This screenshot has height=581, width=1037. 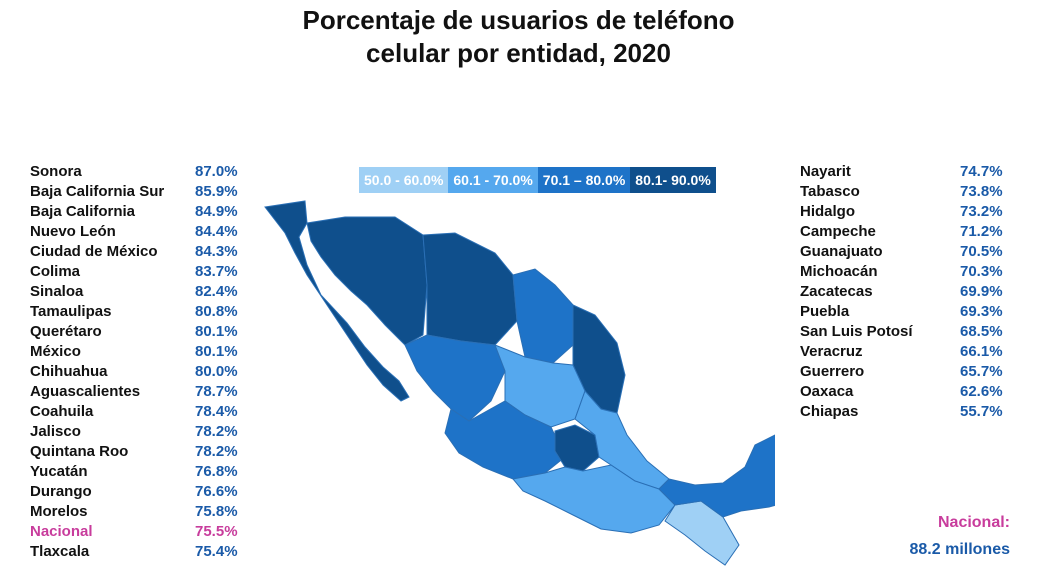 What do you see at coordinates (73, 231) in the screenshot?
I see `state-name: Nuevo León` at bounding box center [73, 231].